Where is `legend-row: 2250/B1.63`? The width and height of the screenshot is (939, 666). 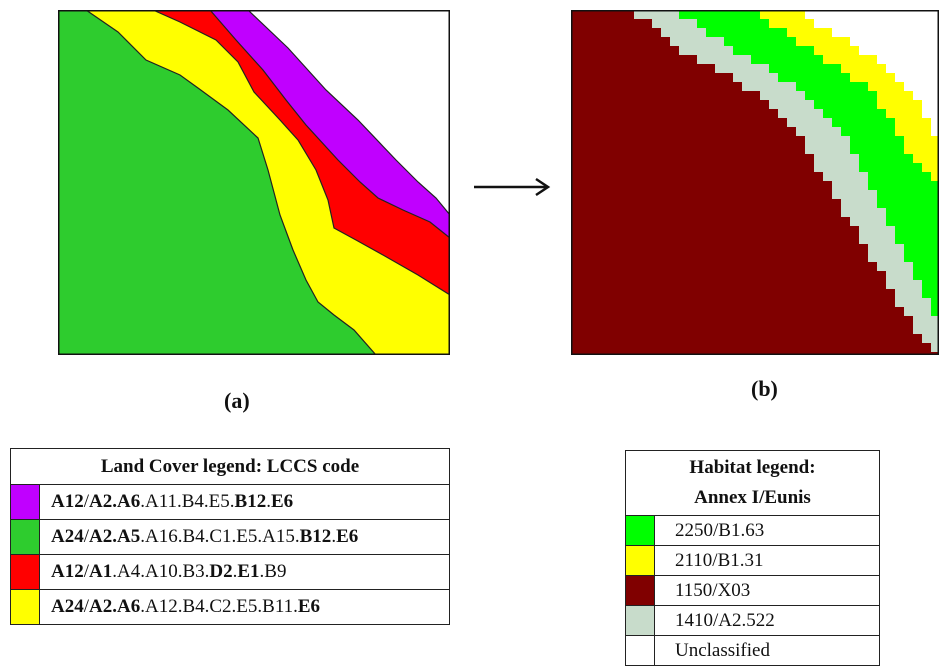 legend-row: 2250/B1.63 is located at coordinates (752, 530).